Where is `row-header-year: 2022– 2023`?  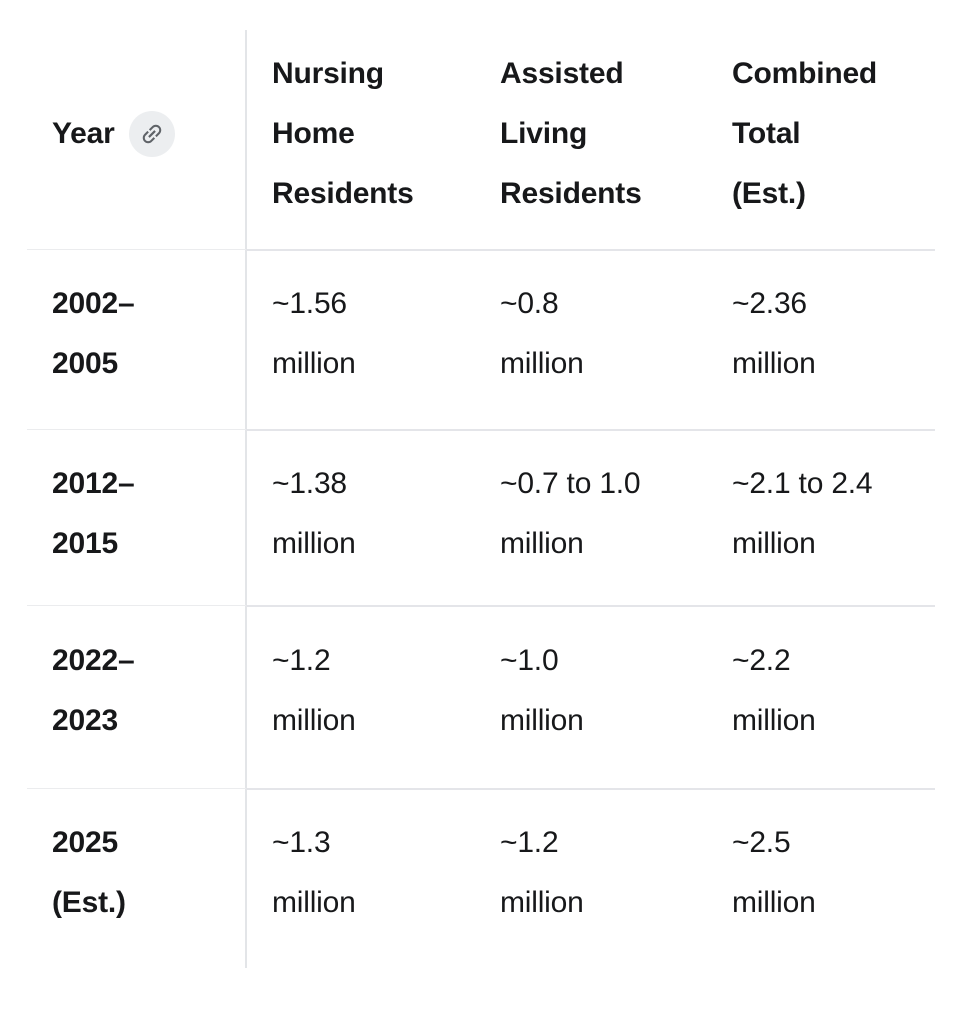
row-header-year: 2022– 2023 is located at coordinates (93, 690).